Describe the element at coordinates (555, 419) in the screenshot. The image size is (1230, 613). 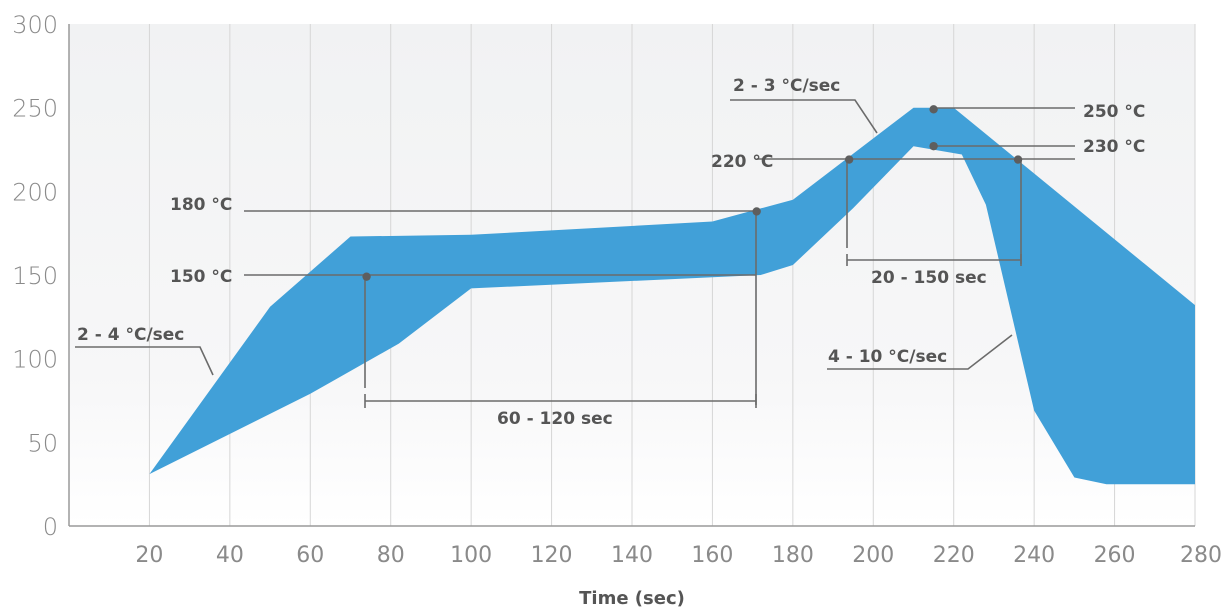
I see `annotation-soak-time: 60 - 120 sec` at that location.